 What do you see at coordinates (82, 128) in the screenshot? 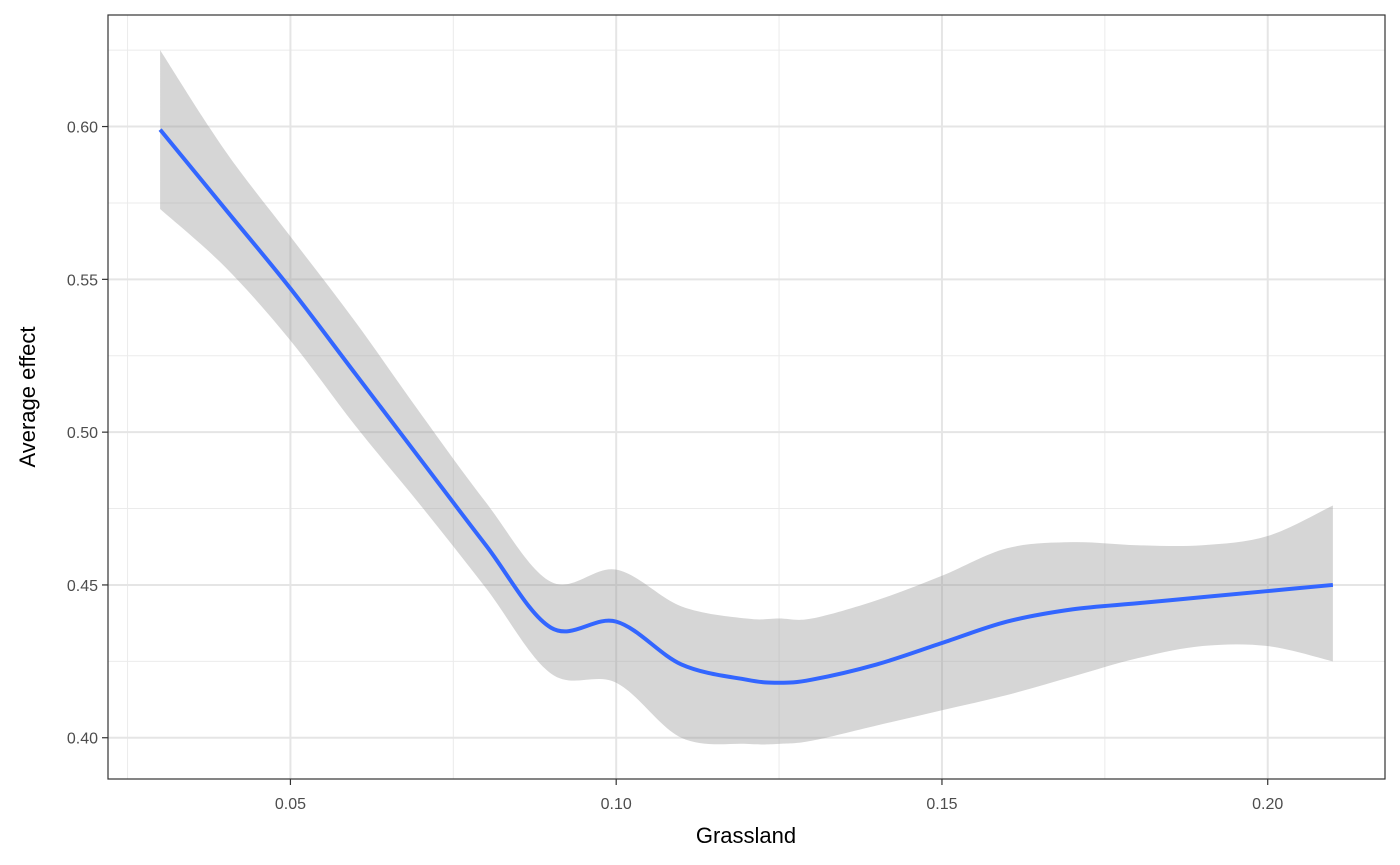
I see `y-tick-label: 0.60` at bounding box center [82, 128].